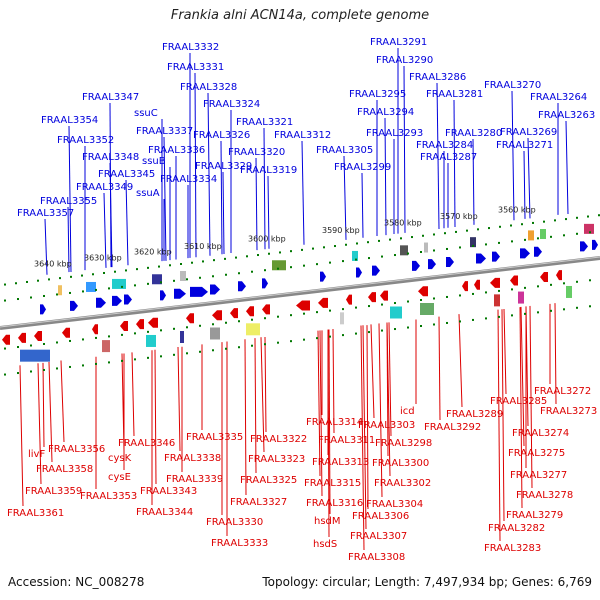 The image size is (600, 600). What do you see at coordinates (536, 453) in the screenshot?
I see `bottom-gene-label: FRAAL3275` at bounding box center [536, 453].